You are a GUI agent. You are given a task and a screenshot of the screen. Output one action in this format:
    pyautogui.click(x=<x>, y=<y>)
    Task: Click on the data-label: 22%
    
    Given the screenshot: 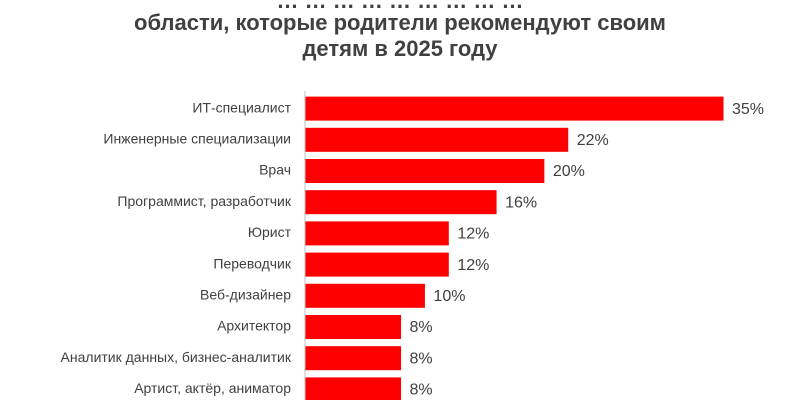 What is the action you would take?
    pyautogui.click(x=593, y=140)
    